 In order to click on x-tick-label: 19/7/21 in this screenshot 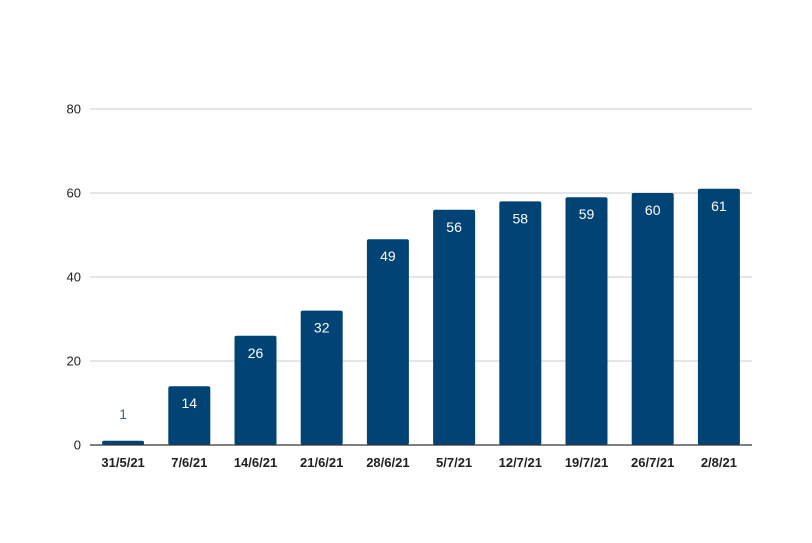, I will do `click(586, 462)`.